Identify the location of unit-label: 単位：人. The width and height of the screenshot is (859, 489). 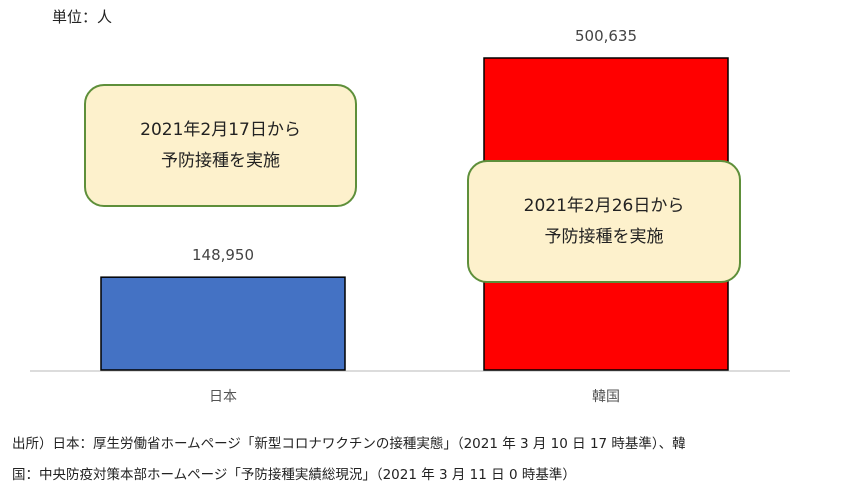
(82, 17).